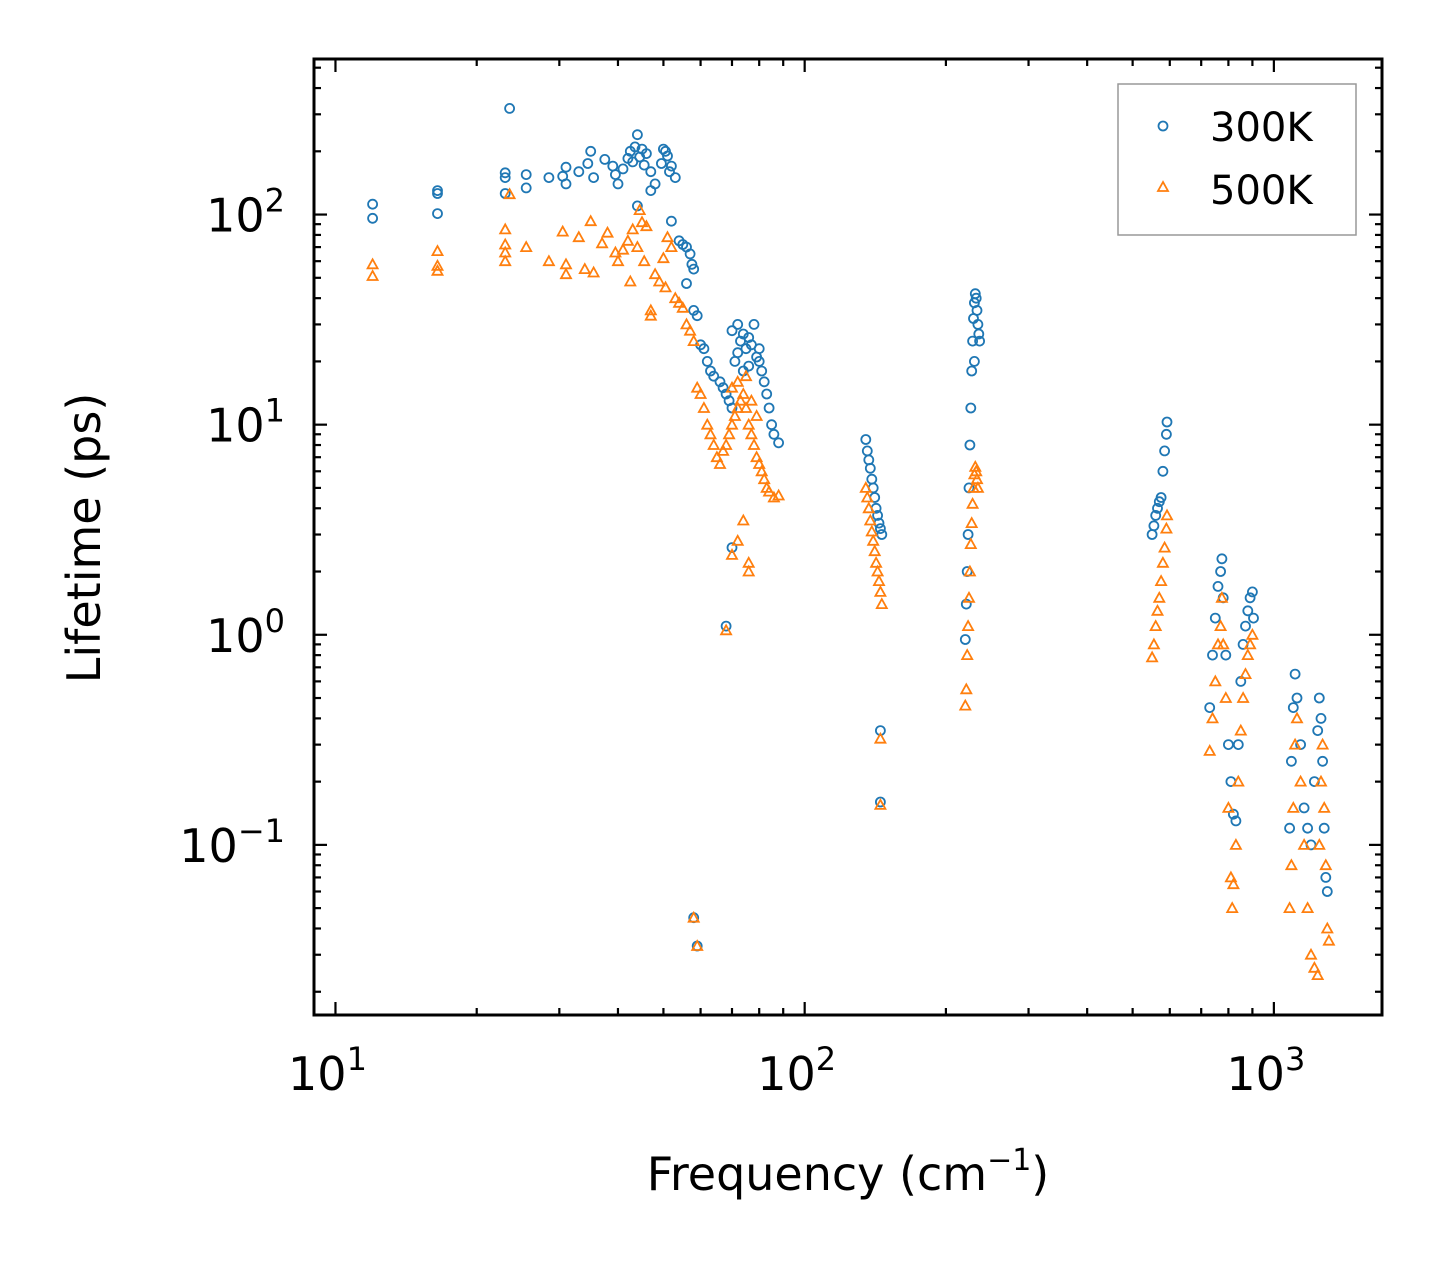 The width and height of the screenshot is (1442, 1265). I want to click on y-tick-exp: 0, so click(275, 621).